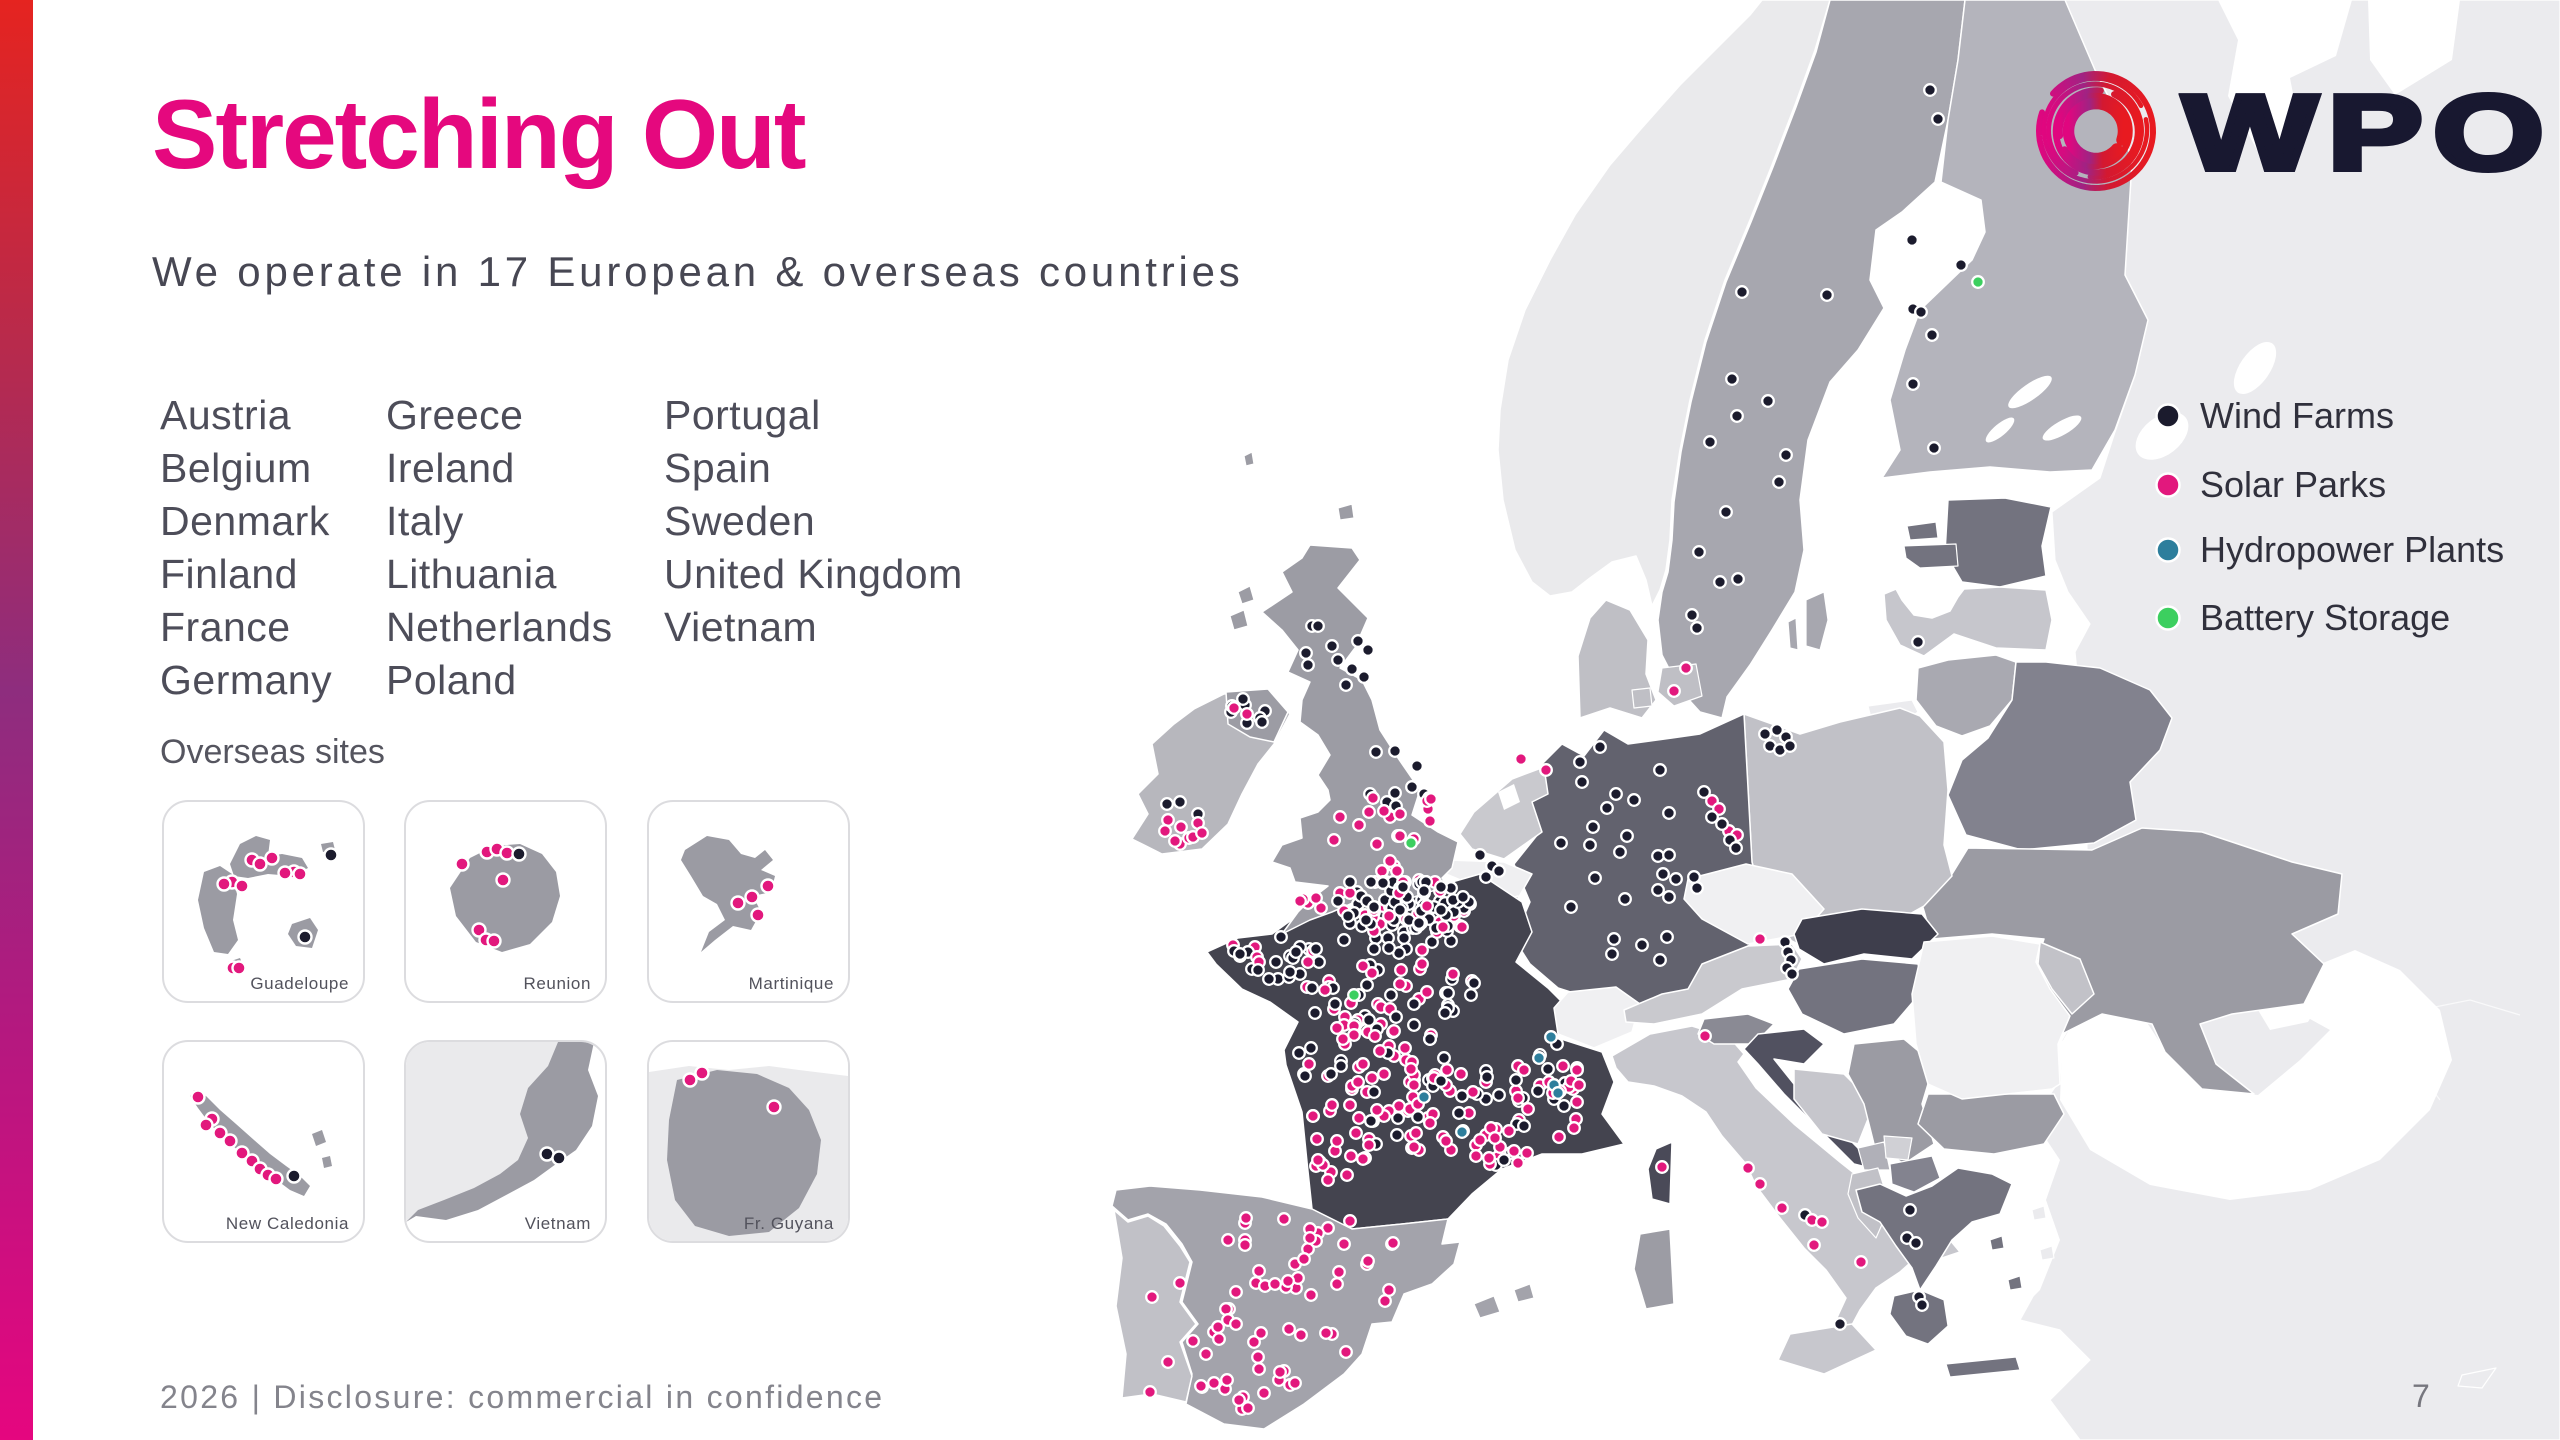  I want to click on svg-text: Solar Parks, so click(2293, 484).